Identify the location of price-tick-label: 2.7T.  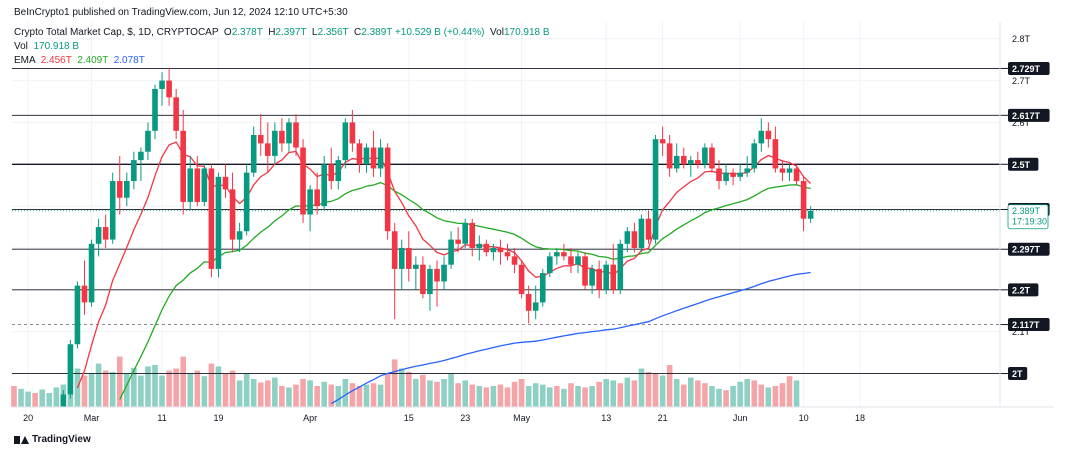
(1021, 81).